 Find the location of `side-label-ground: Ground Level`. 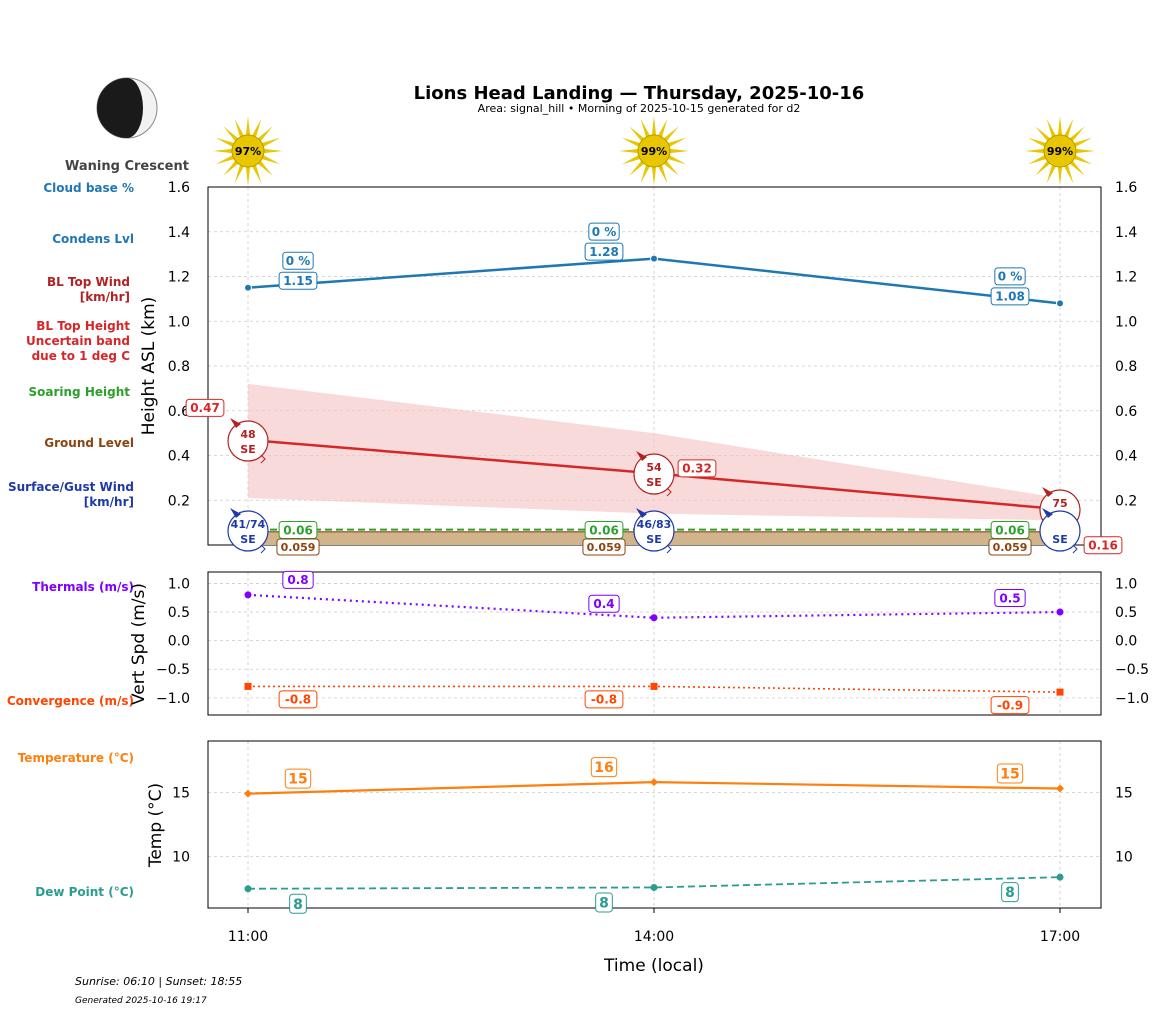

side-label-ground: Ground Level is located at coordinates (89, 443).